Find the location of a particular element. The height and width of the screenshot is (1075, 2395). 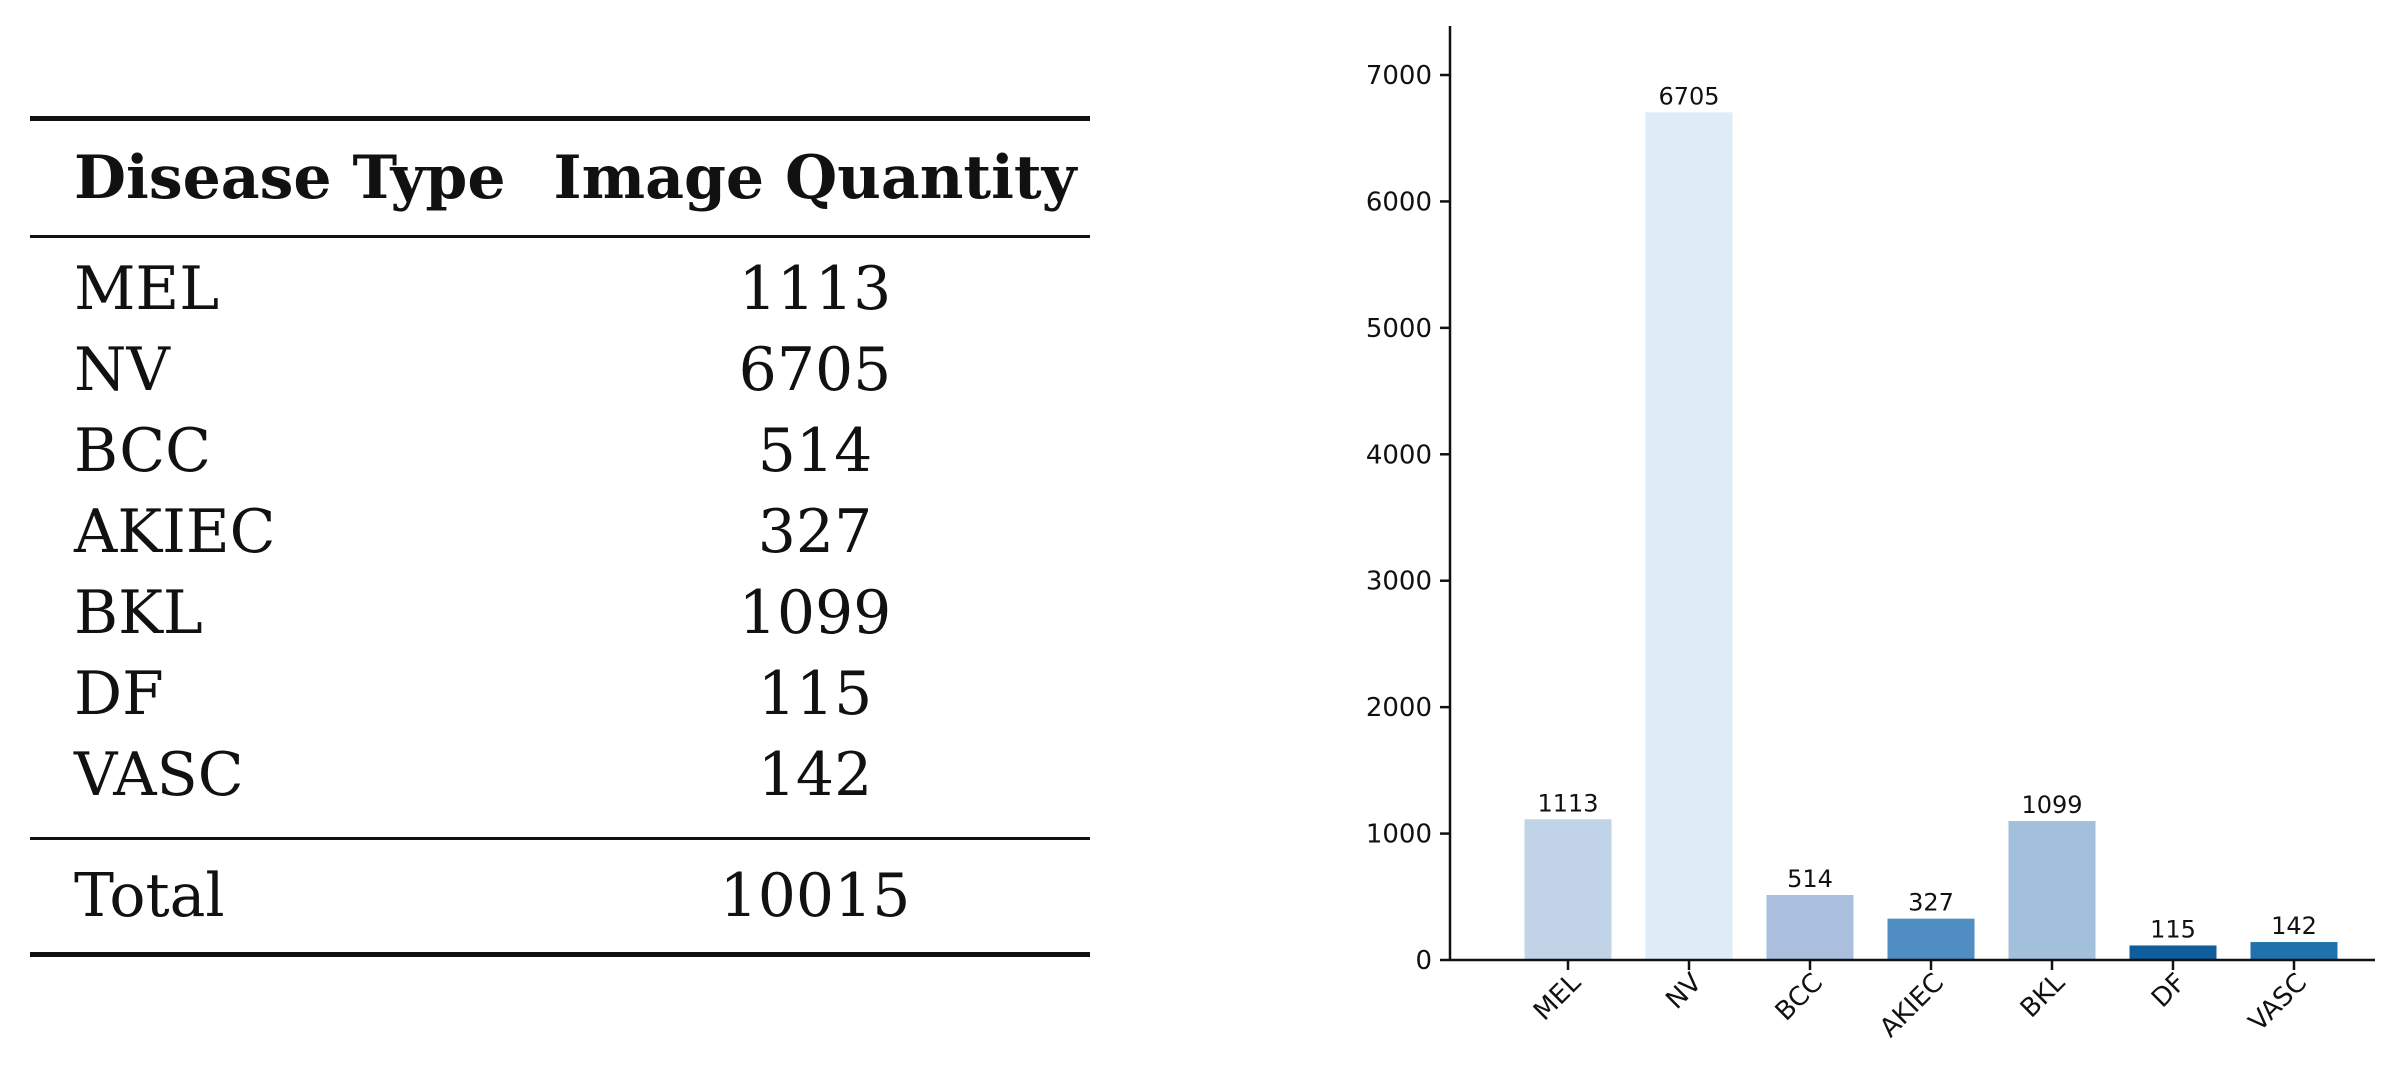

row-image-quantity: 6705 is located at coordinates (815, 369).